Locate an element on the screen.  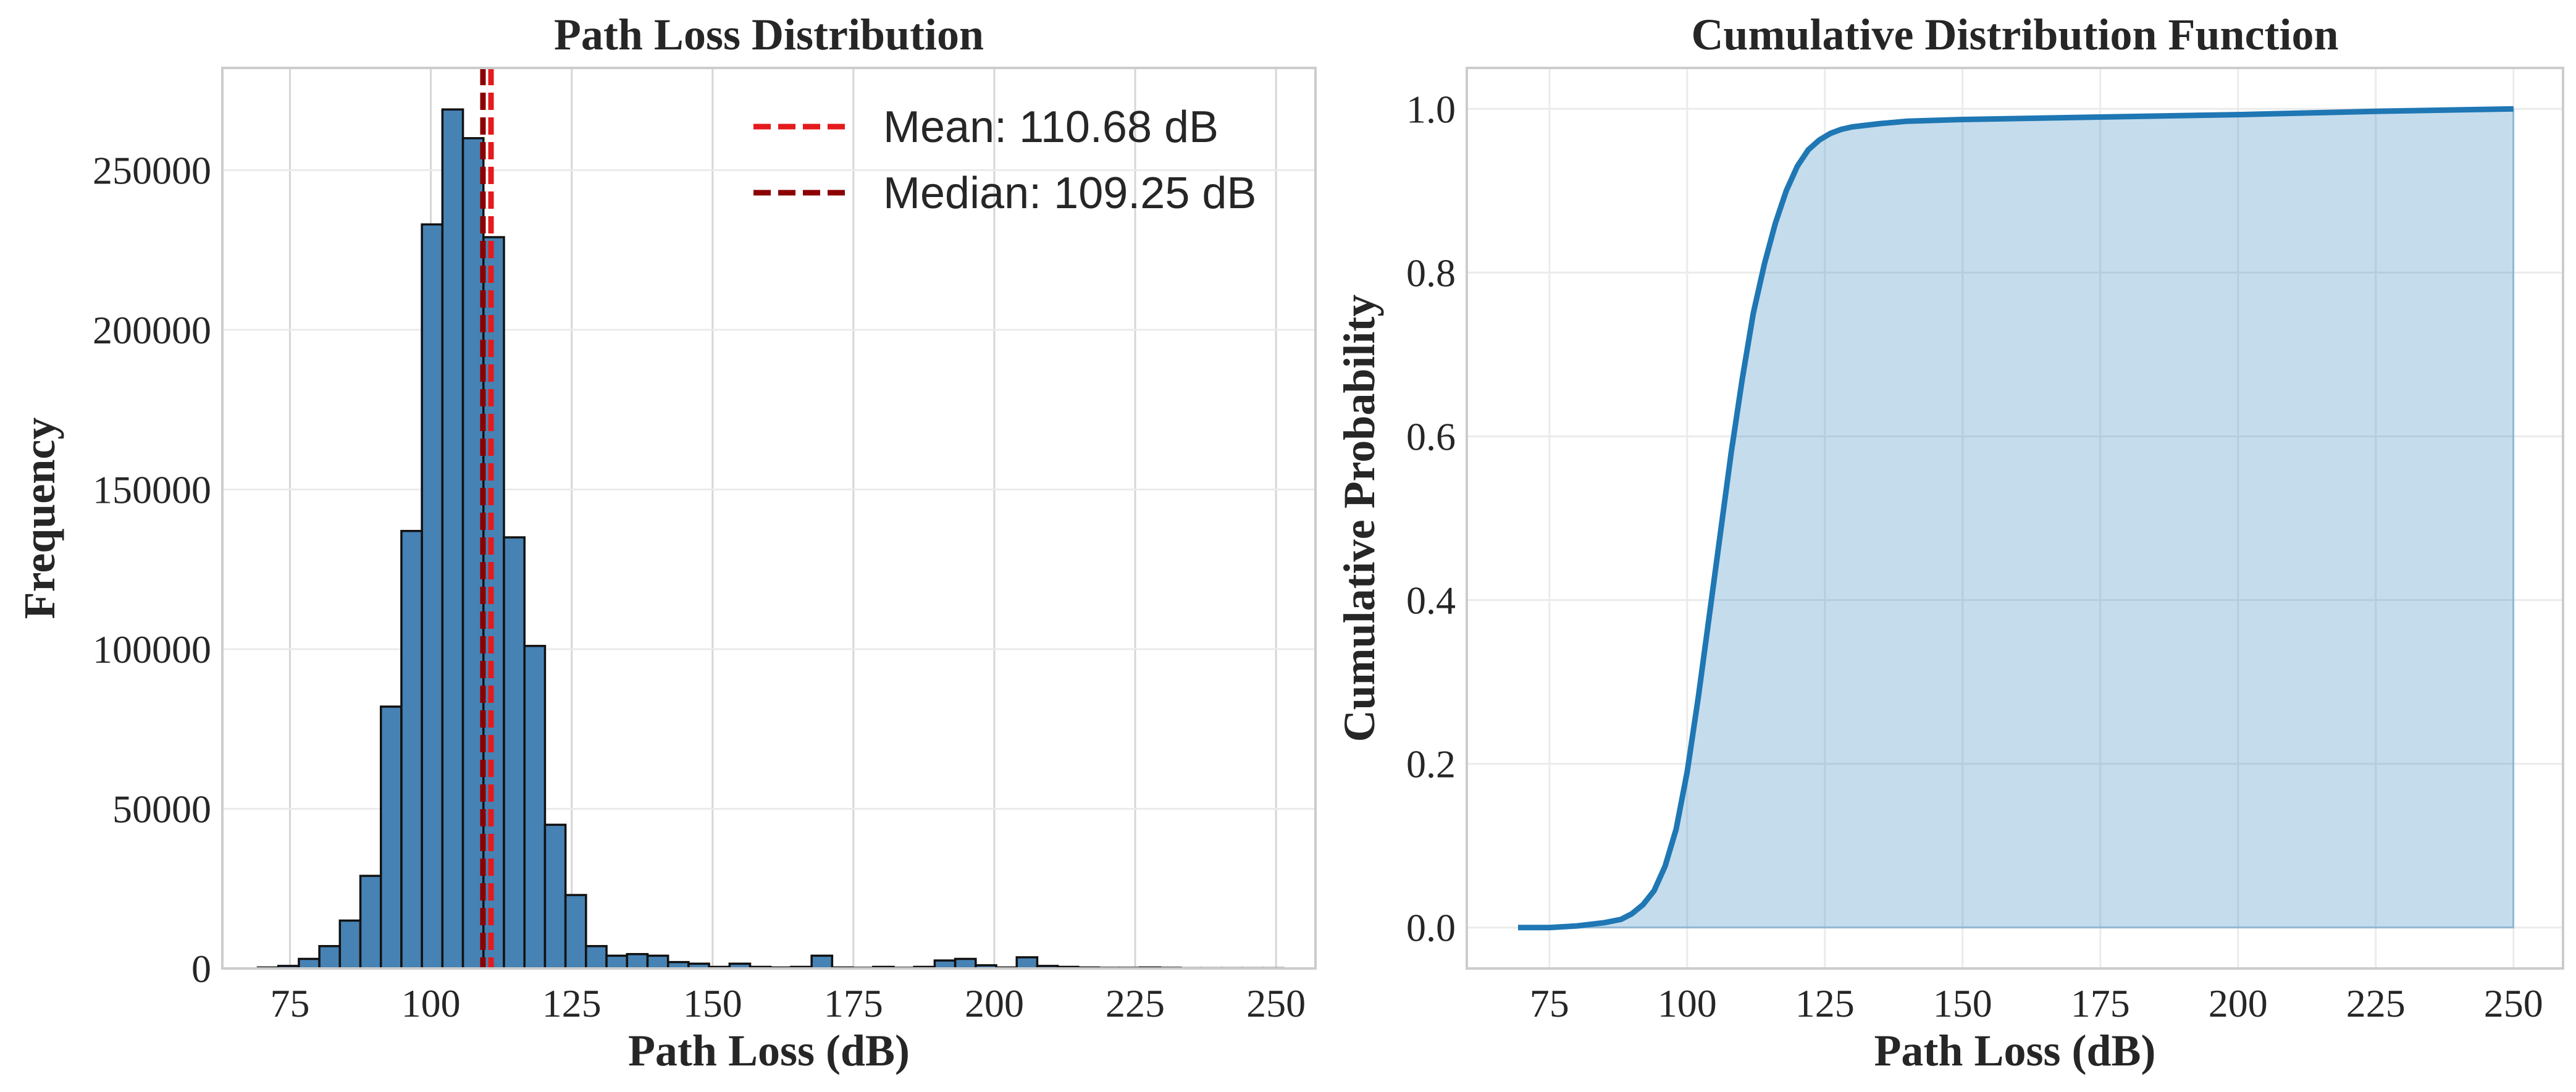
y-tick-label: 0 is located at coordinates (201, 969).